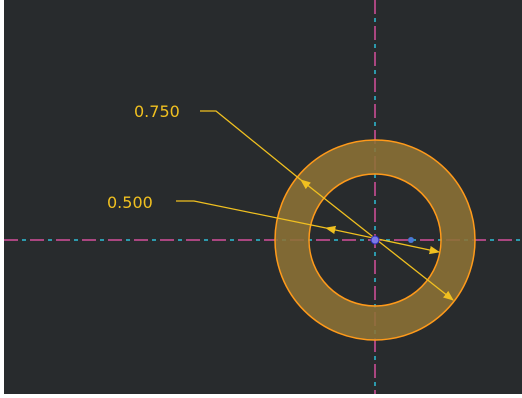  Describe the element at coordinates (157, 111) in the screenshot. I see `dimension-label-outer: 0.750` at that location.